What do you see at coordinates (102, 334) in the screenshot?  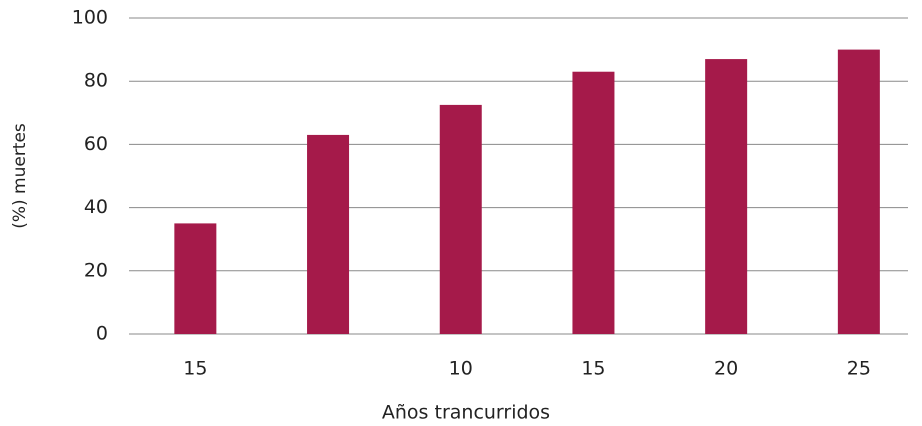 I see `y-tick-label: 0` at bounding box center [102, 334].